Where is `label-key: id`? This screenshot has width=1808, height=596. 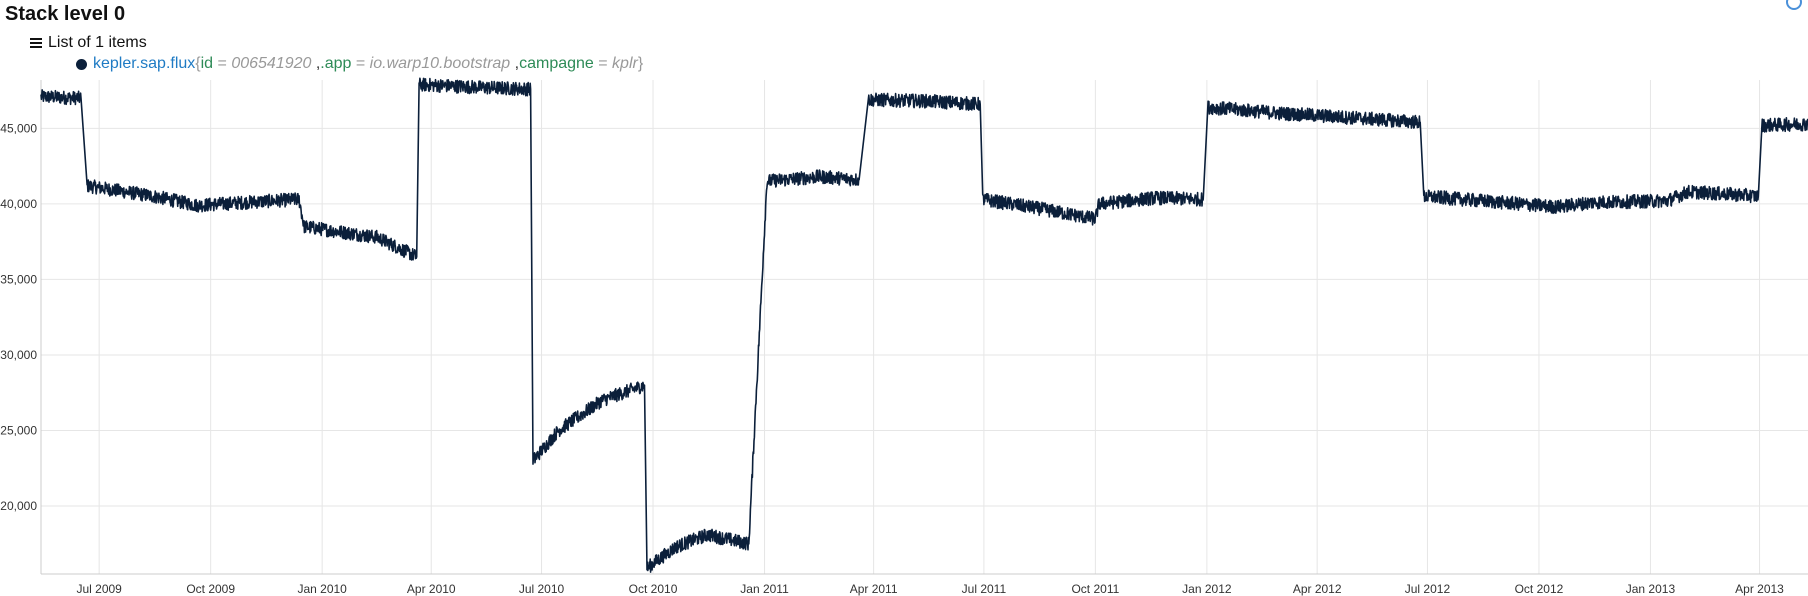
label-key: id is located at coordinates (207, 63).